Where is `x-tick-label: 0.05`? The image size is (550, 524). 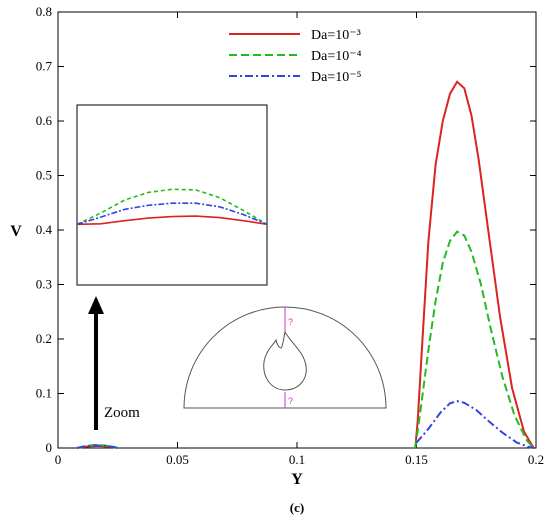
x-tick-label: 0.05 is located at coordinates (177, 459).